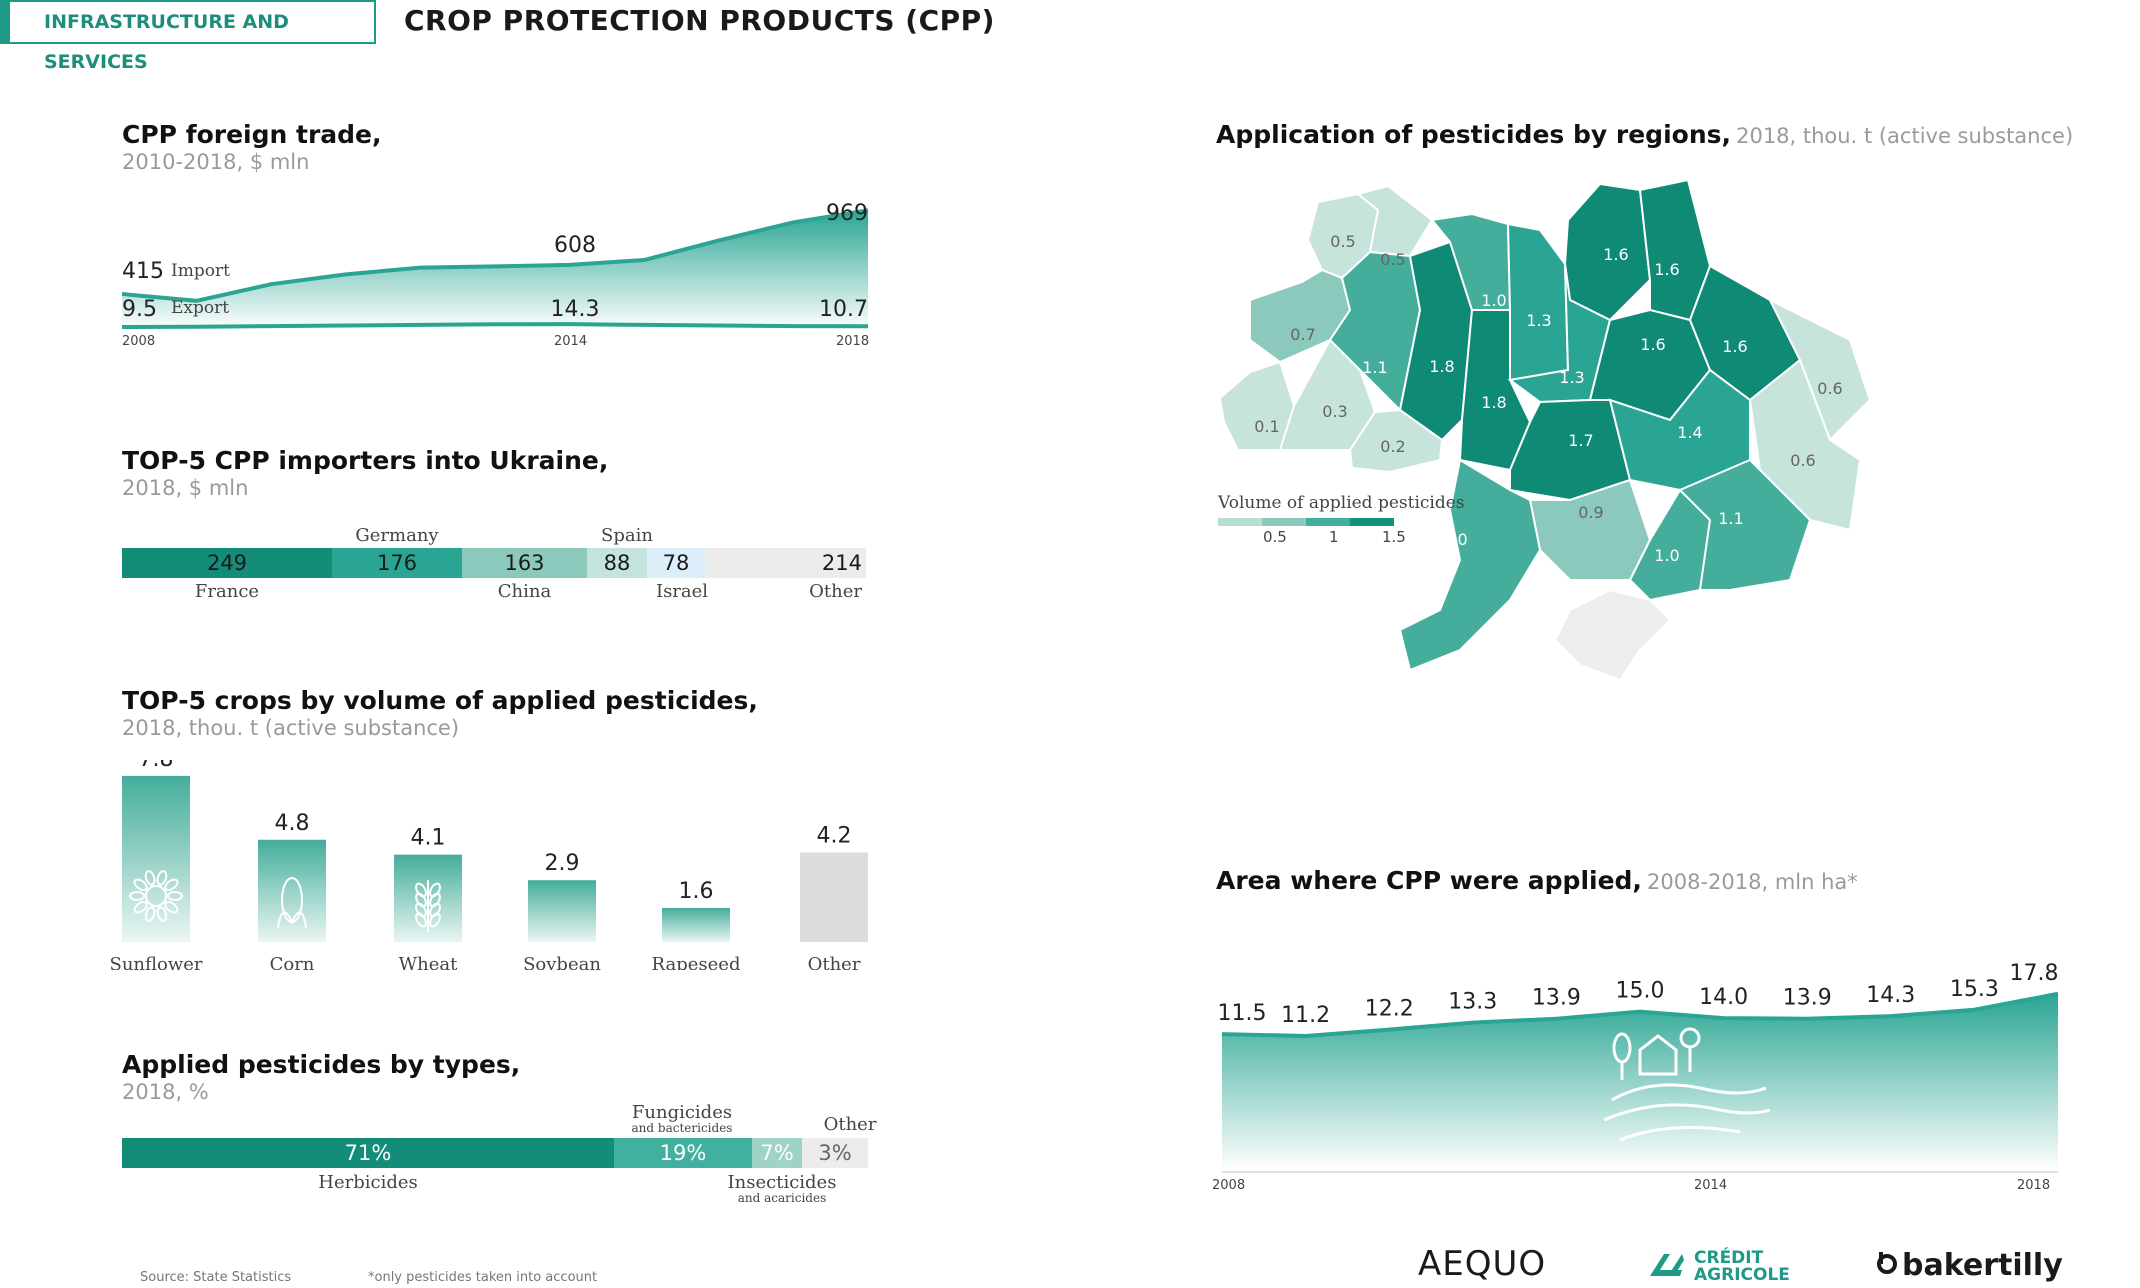 Image resolution: width=2140 pixels, height=1288 pixels. What do you see at coordinates (188, 36) in the screenshot?
I see `section-tag: INFRASTRUCTURE AND SERVICES` at bounding box center [188, 36].